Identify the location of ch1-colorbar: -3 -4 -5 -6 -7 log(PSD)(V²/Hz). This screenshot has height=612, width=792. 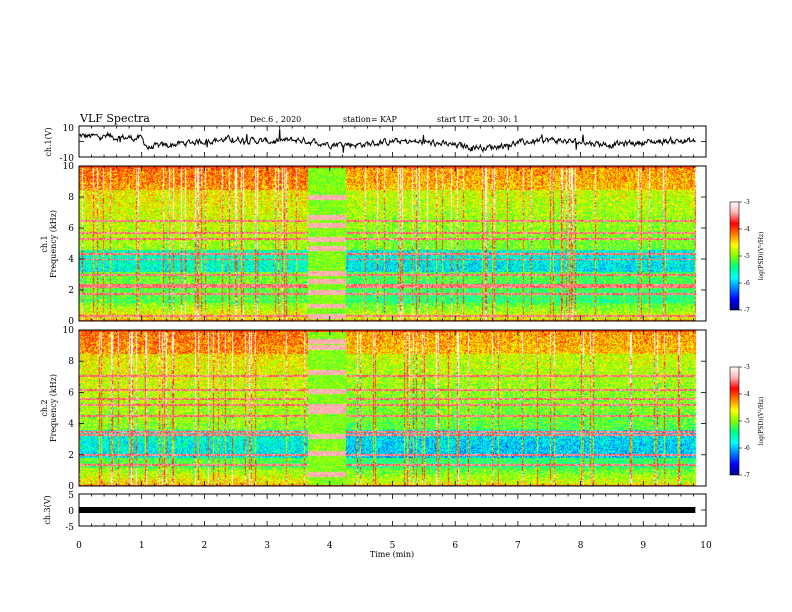
(747, 256).